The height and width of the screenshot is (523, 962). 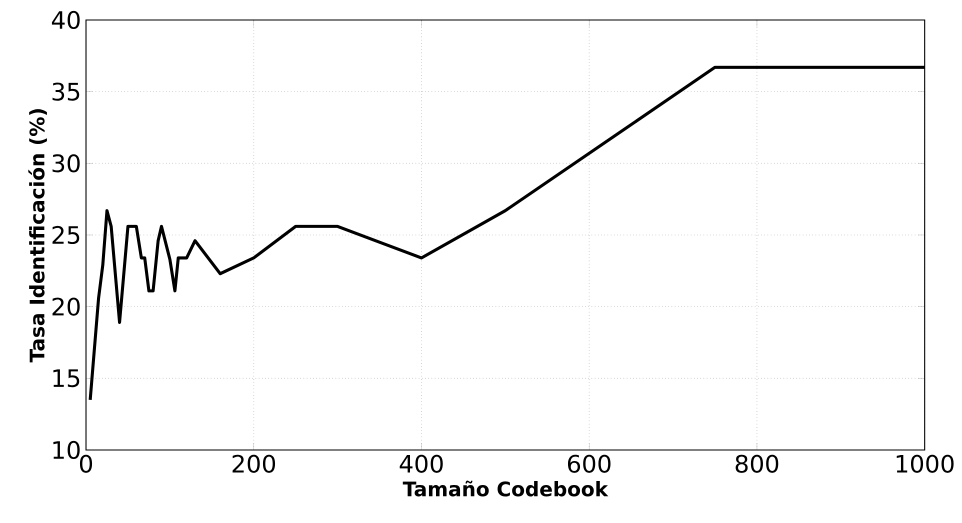 I want to click on x-tick-label: 600, so click(x=589, y=463).